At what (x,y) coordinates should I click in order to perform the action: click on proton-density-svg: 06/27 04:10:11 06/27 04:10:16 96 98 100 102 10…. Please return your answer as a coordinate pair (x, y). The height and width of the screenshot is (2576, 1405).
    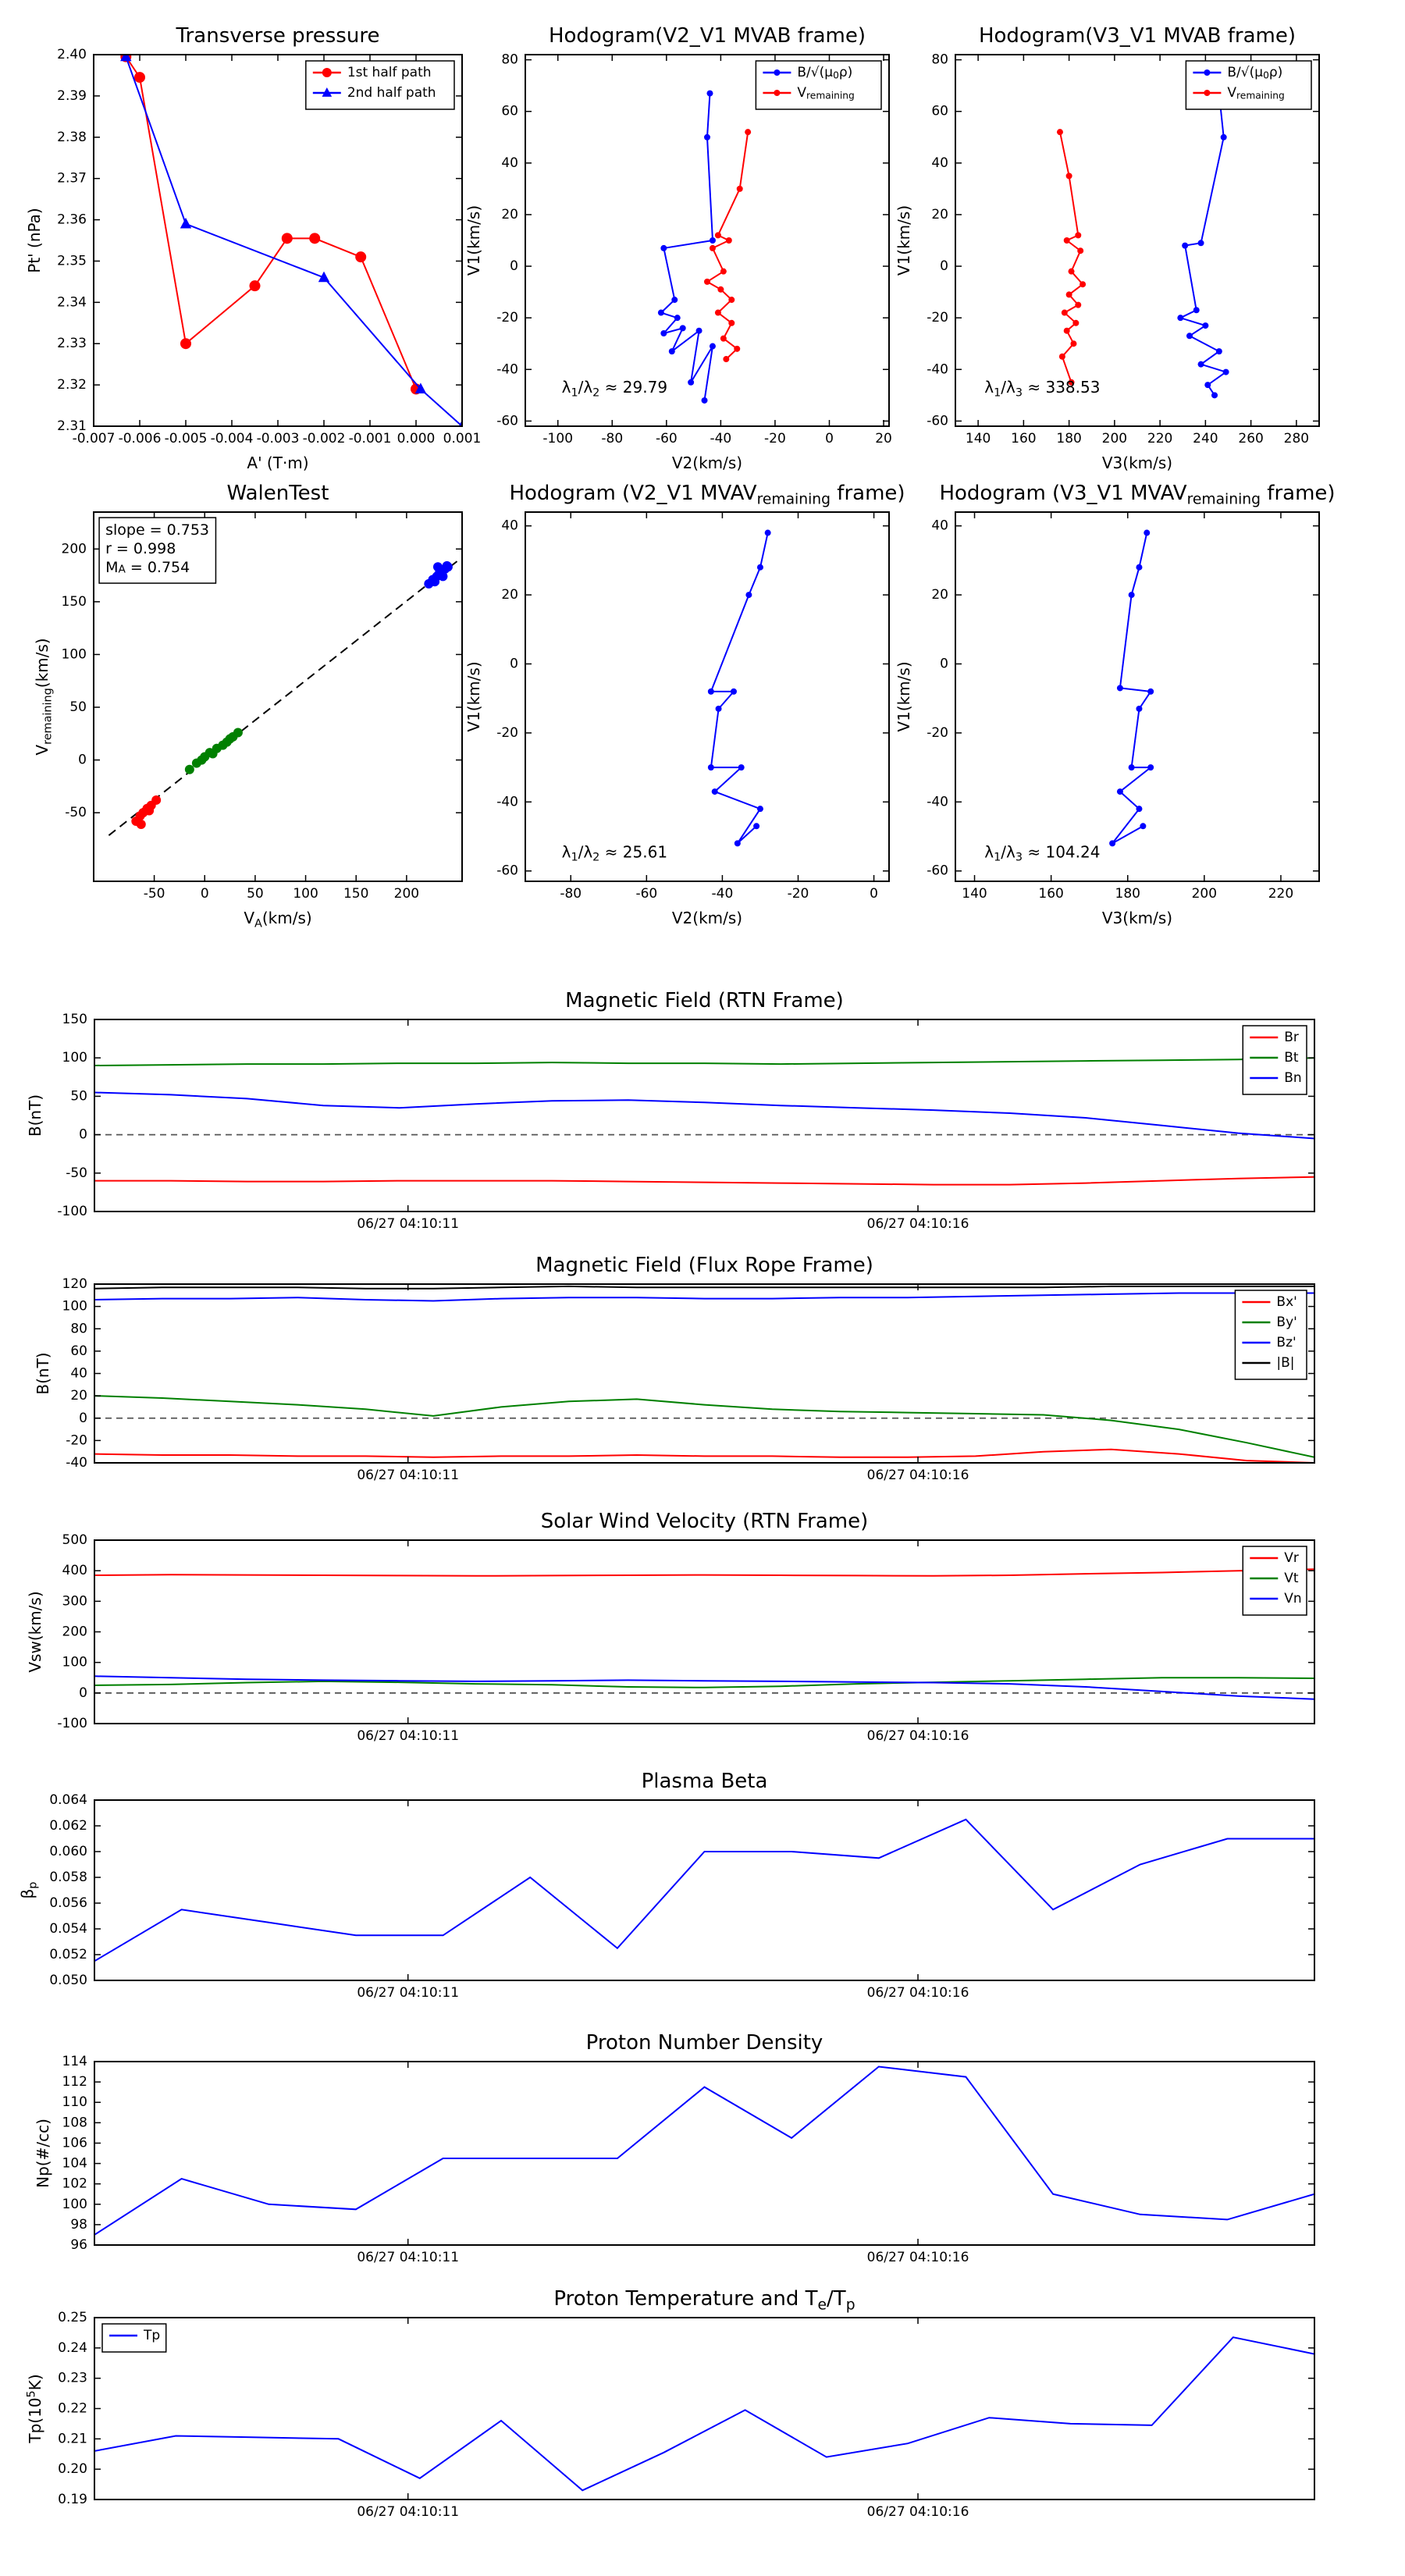
    Looking at the image, I should click on (675, 2148).